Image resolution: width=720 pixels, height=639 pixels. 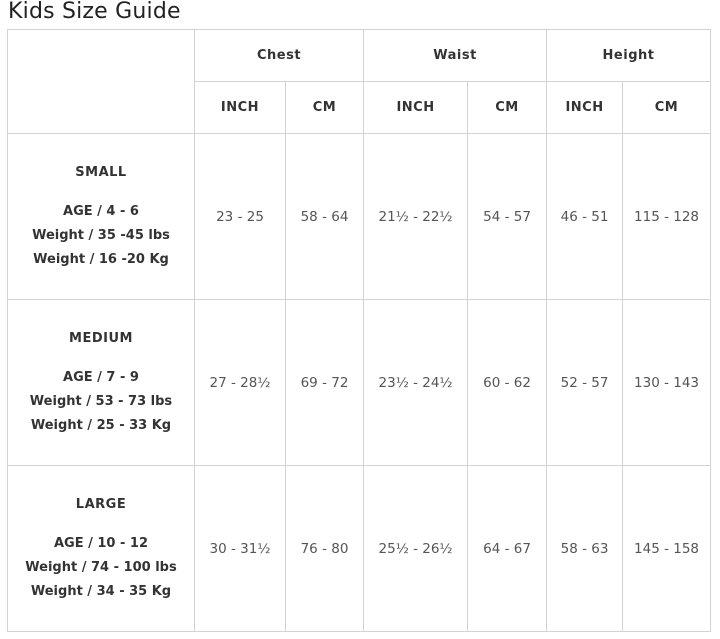 I want to click on measurement-cell: 27 - 28½, so click(x=240, y=382).